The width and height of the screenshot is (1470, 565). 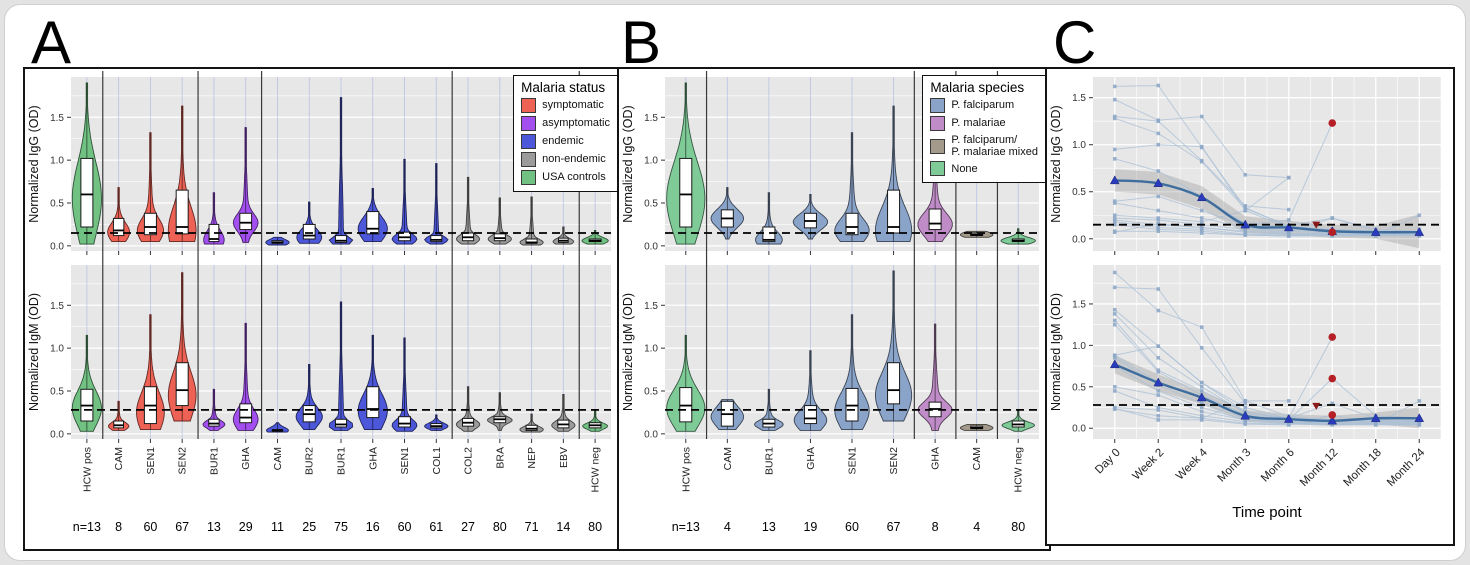 I want to click on time-label: Month 6, so click(x=1278, y=466).